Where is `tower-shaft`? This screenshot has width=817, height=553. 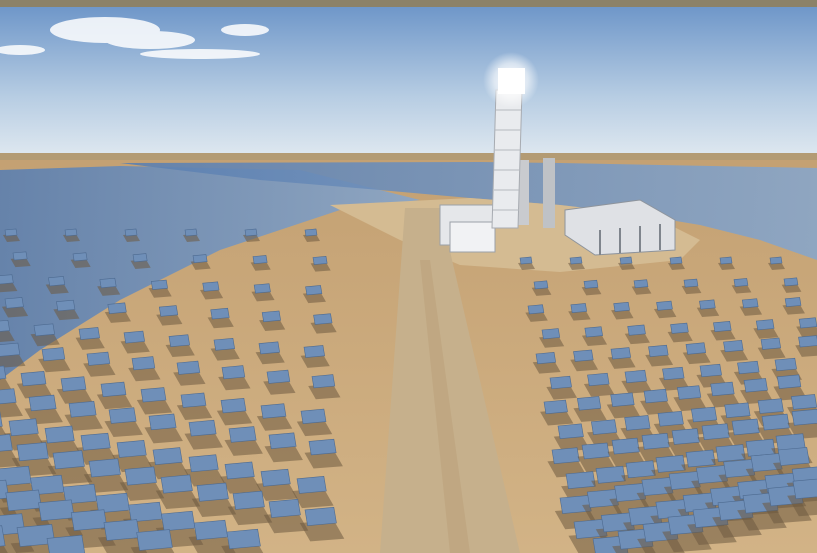 tower-shaft is located at coordinates (507, 159).